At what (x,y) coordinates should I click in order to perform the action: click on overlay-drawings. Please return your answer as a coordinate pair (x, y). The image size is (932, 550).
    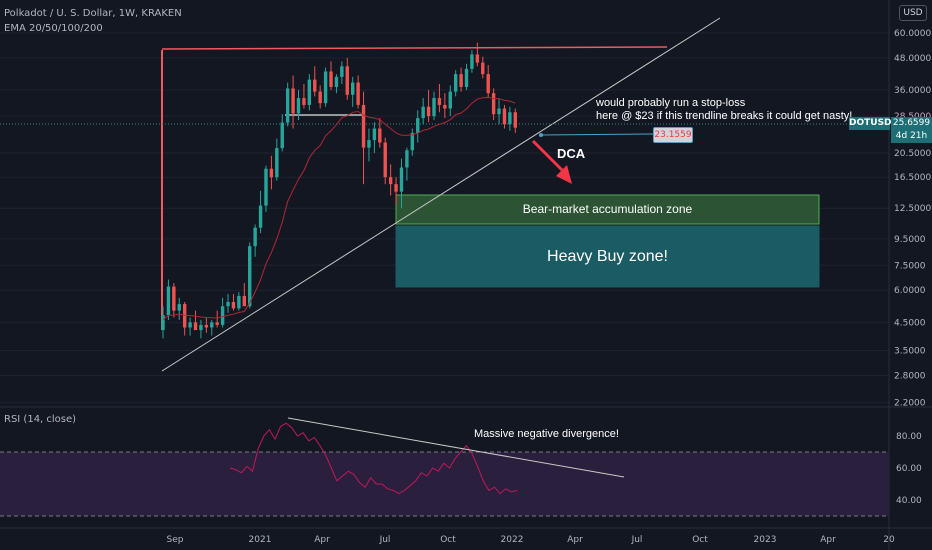
    Looking at the image, I should click on (551, 161).